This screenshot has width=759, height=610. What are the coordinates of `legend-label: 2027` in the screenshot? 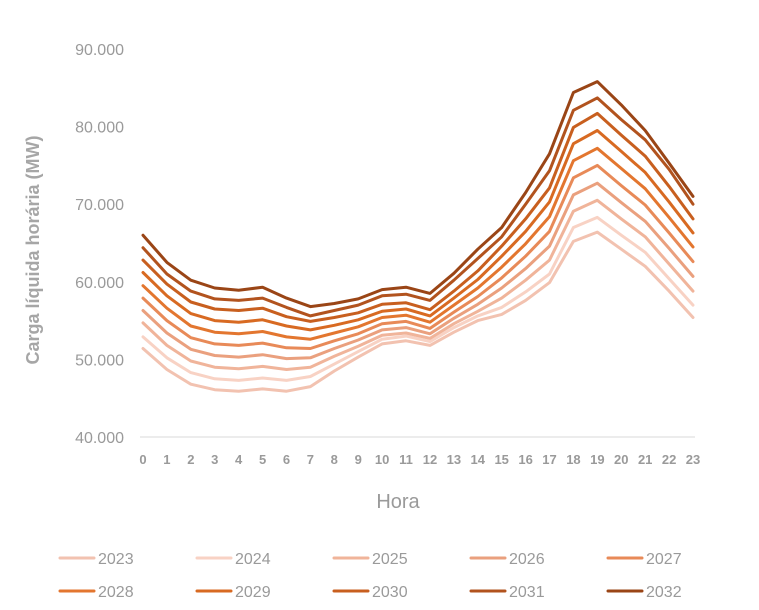 It's located at (664, 559).